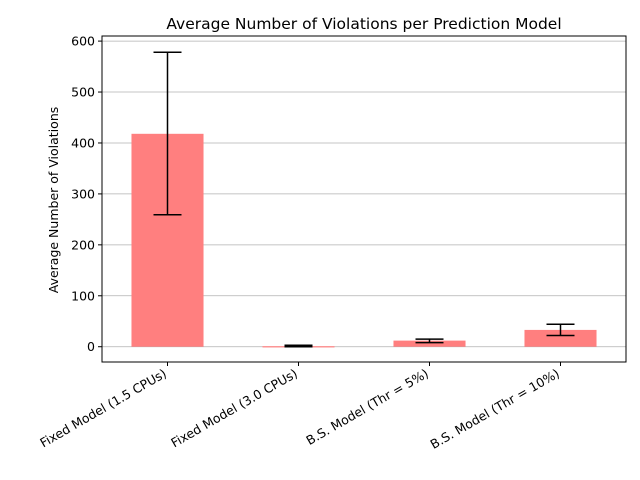  I want to click on y-tick-label: 100, so click(83, 295).